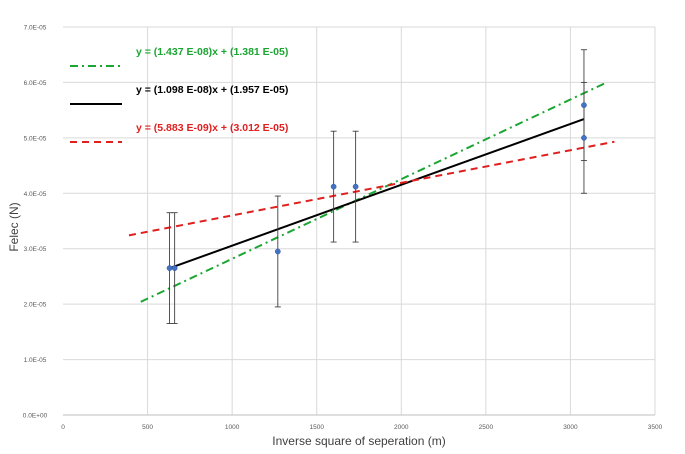  Describe the element at coordinates (63, 427) in the screenshot. I see `x-tick-label: 0` at that location.